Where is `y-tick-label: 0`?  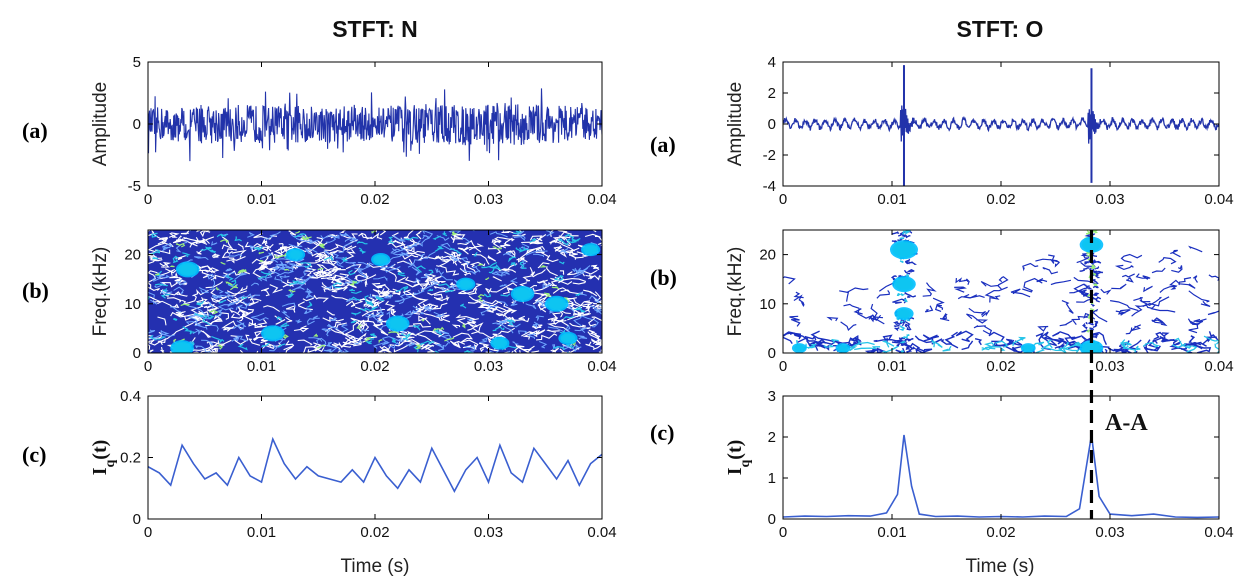 y-tick-label: 0 is located at coordinates (137, 519).